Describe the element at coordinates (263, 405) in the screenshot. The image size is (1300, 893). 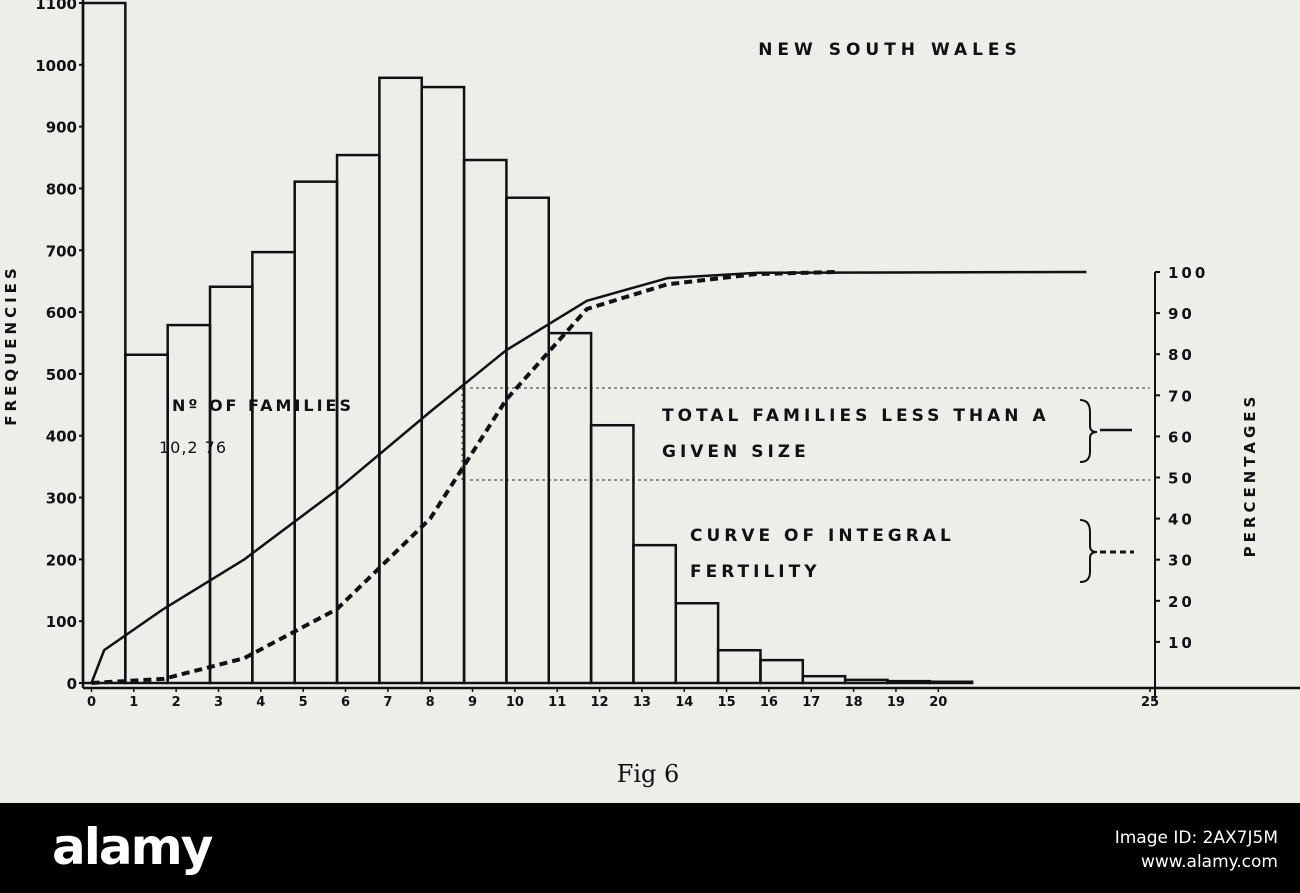
I see `annotation: Nº OF FAMILIES` at that location.